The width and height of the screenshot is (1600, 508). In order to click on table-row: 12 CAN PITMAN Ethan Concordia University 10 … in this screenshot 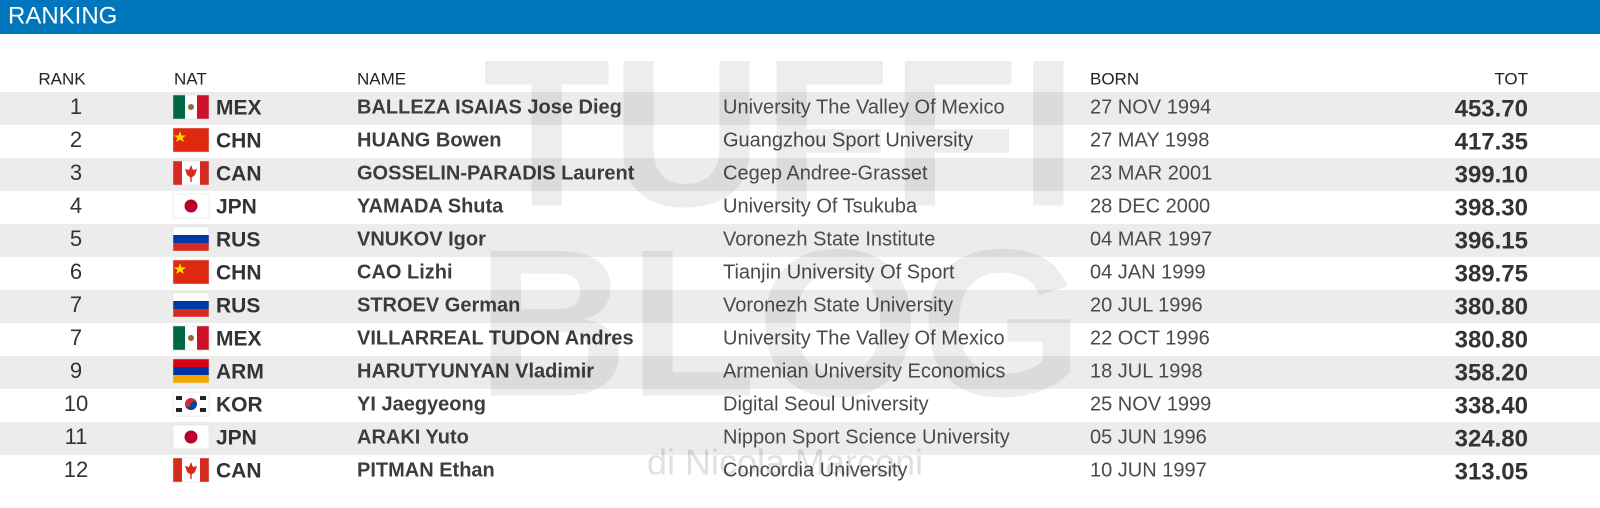, I will do `click(796, 471)`.